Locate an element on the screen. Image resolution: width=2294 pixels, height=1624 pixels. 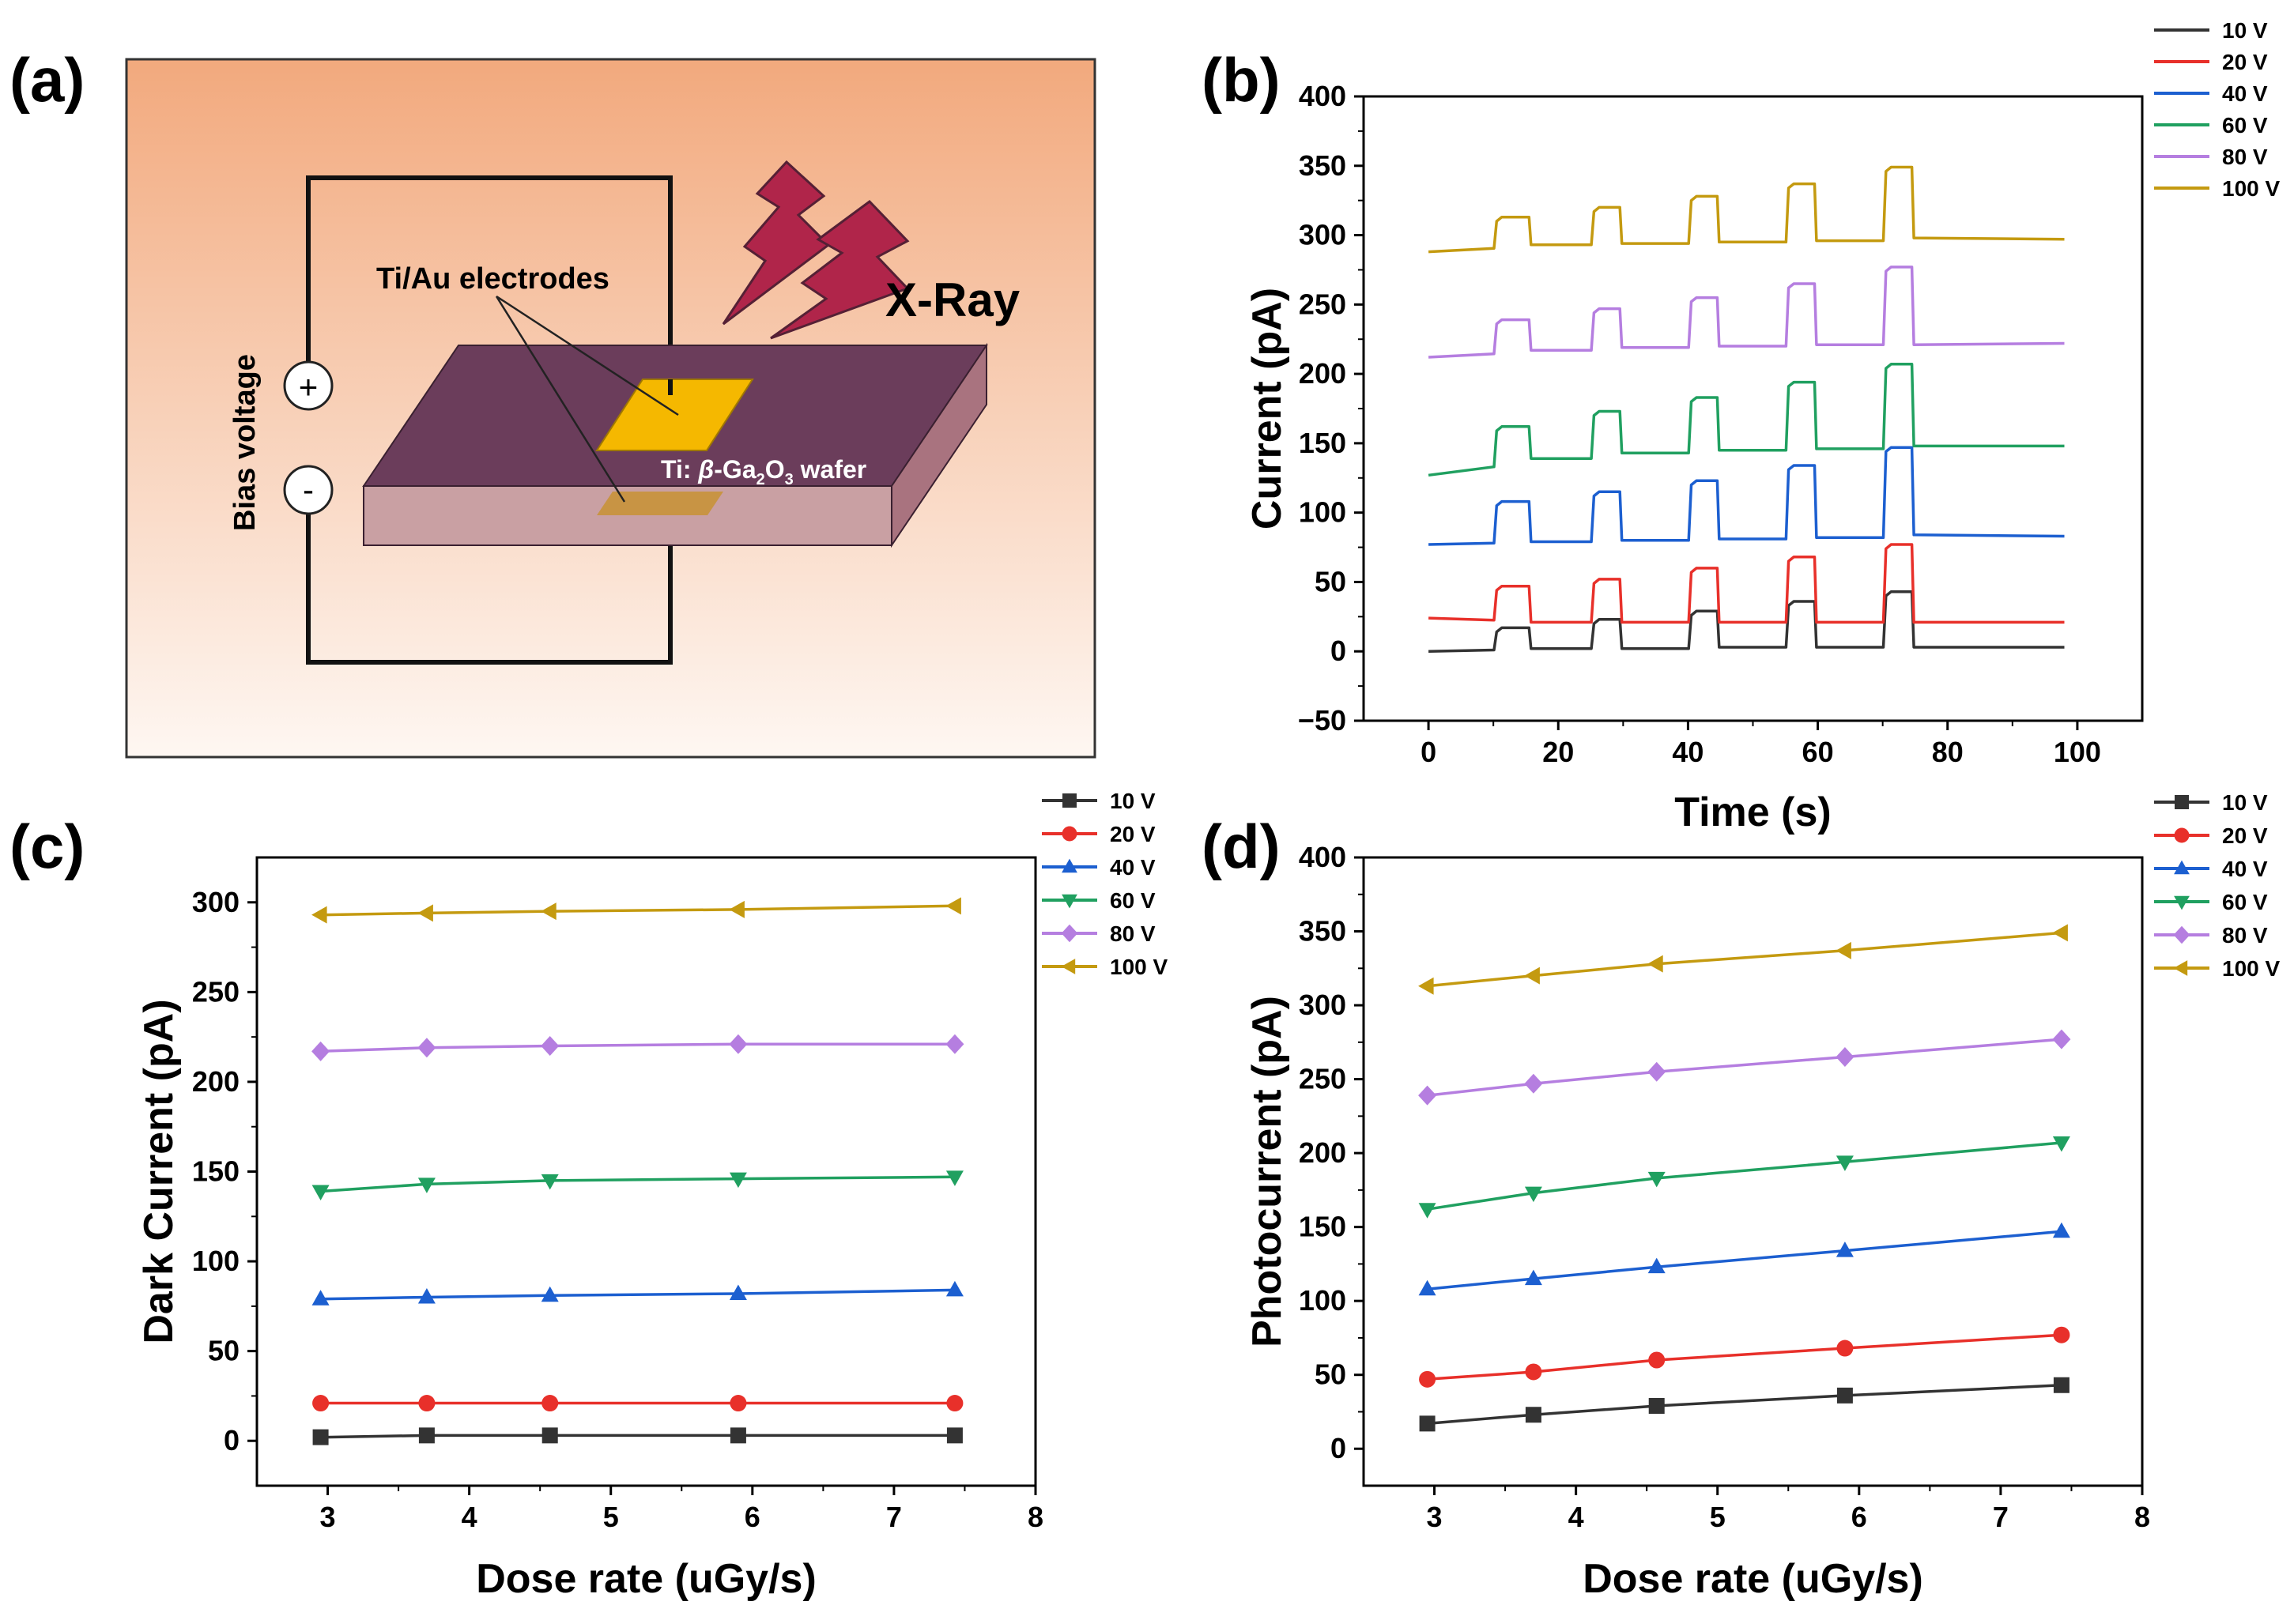
minus-terminal-icon is located at coordinates (308, 490).